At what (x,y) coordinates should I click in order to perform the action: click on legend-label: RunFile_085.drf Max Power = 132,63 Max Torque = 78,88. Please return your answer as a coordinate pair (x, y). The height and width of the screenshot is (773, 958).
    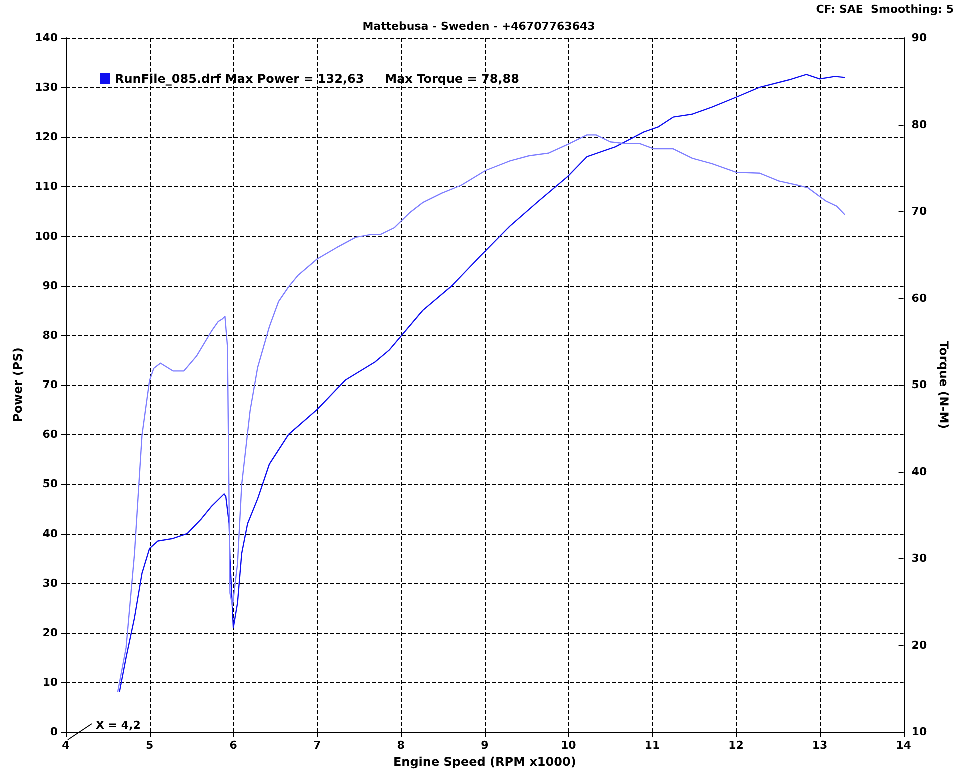
    Looking at the image, I should click on (317, 79).